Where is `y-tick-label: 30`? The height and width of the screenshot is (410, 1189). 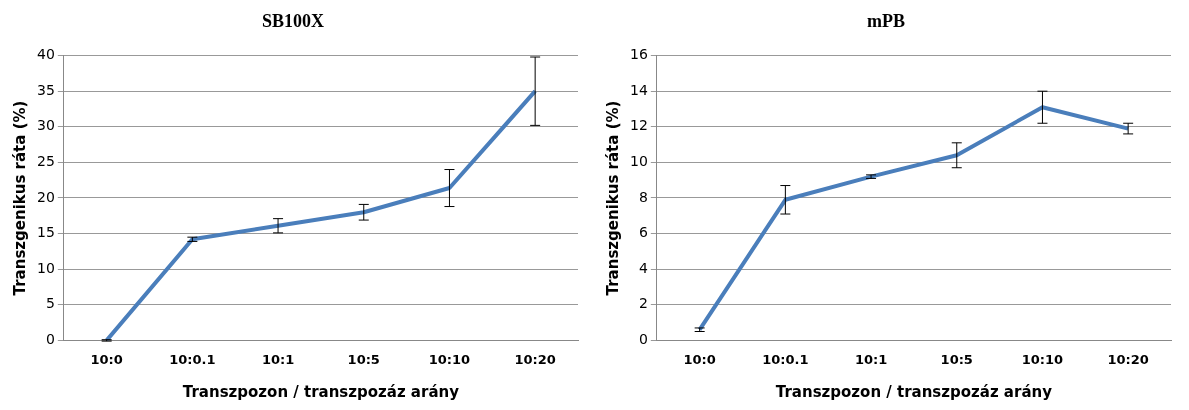 y-tick-label: 30 is located at coordinates (45, 125).